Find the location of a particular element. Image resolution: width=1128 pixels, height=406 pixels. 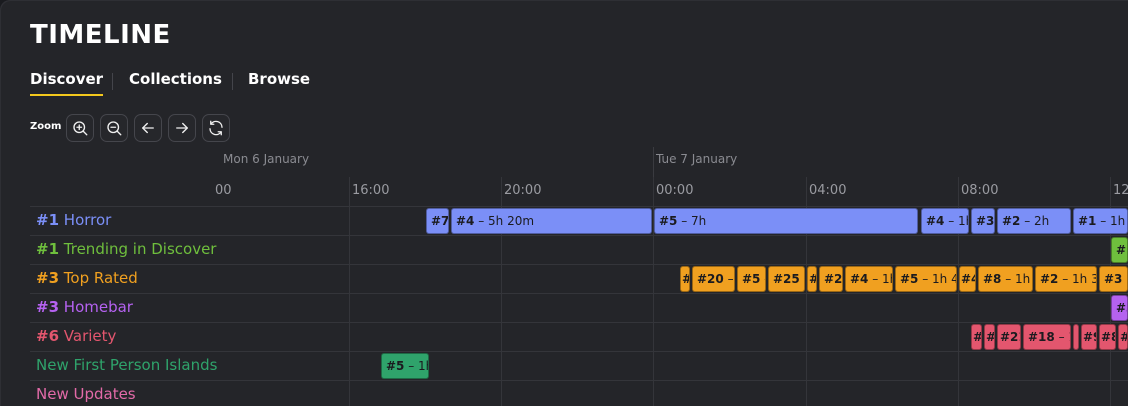

timeline-bar: #8 – 1h 3 is located at coordinates (1005, 279).